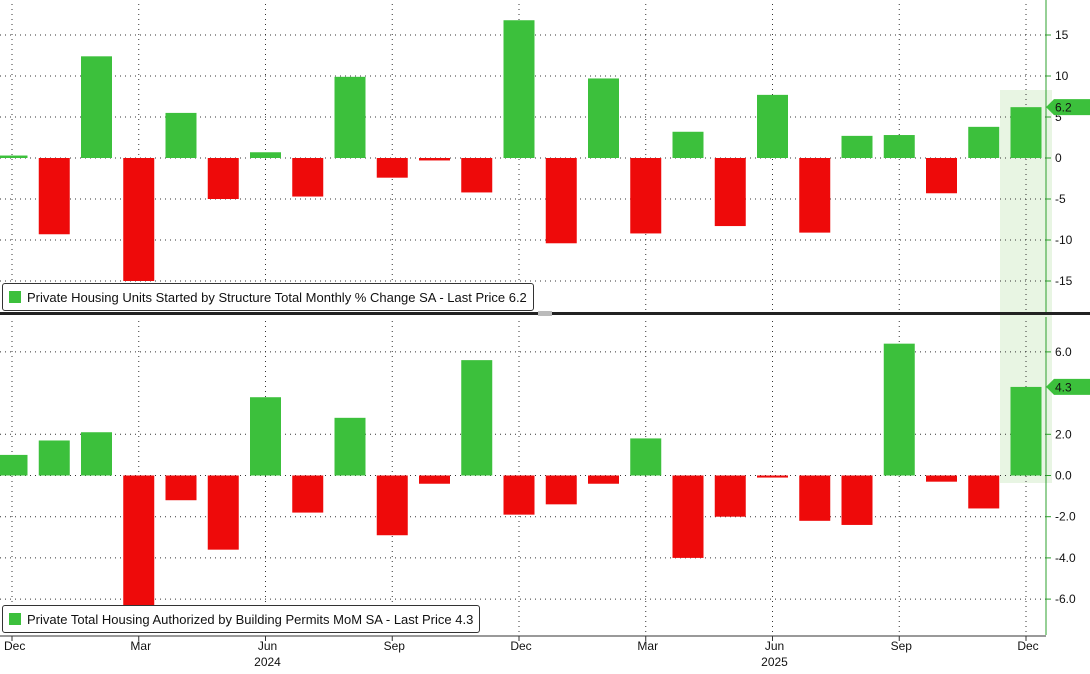  I want to click on last-value-label: 4.3, so click(1063, 387).